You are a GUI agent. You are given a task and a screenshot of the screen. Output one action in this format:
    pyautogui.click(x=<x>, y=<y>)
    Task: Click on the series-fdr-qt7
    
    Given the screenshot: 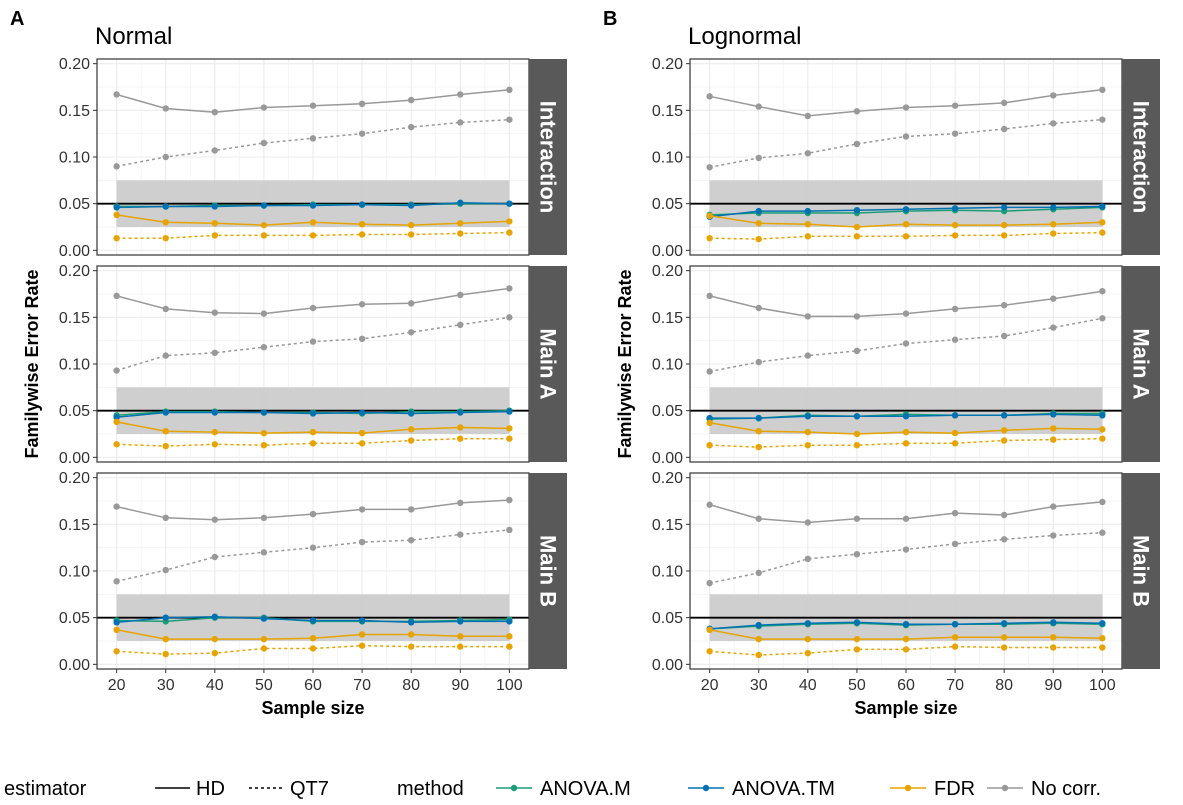 What is the action you would take?
    pyautogui.click(x=906, y=443)
    